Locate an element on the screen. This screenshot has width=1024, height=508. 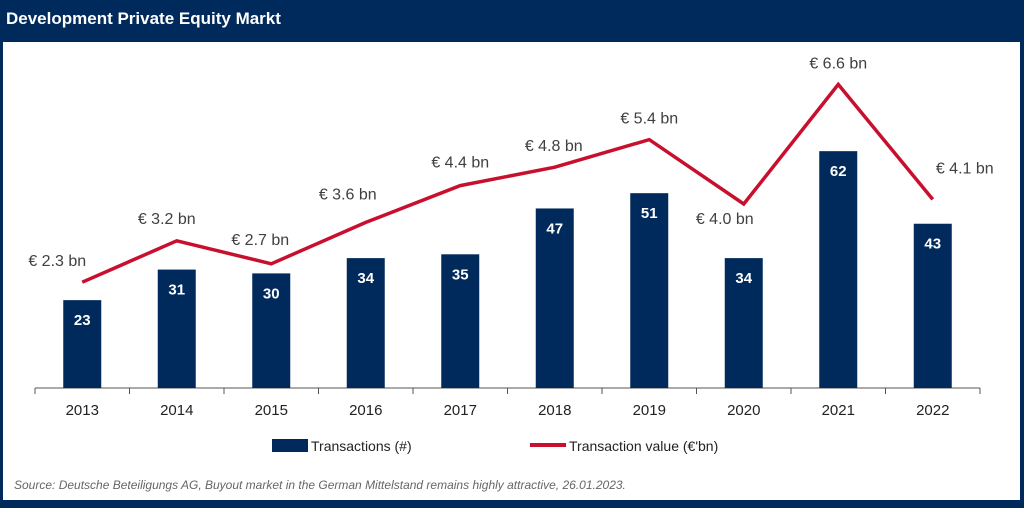
bar-data-label: 35 is located at coordinates (460, 274).